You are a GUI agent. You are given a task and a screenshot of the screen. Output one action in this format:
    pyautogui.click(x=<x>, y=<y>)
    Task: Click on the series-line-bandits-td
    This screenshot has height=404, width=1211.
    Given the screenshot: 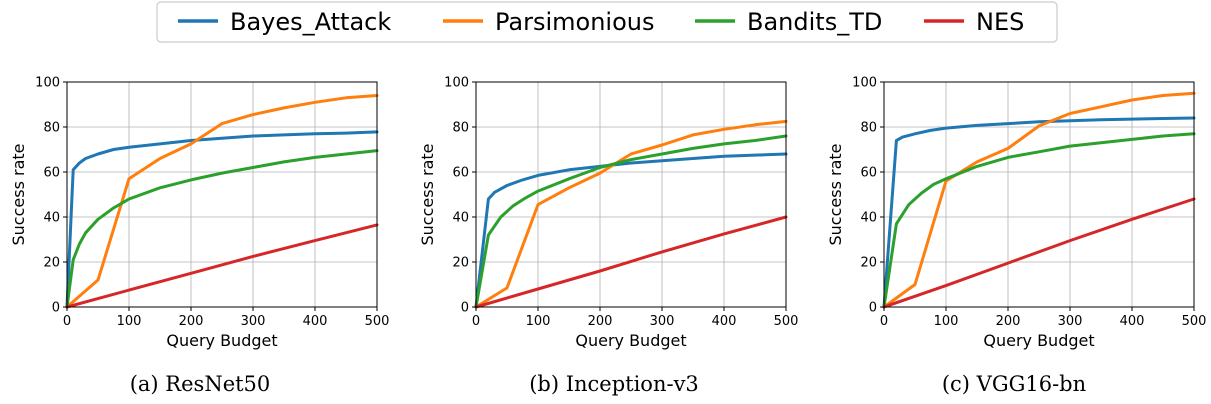 What is the action you would take?
    pyautogui.click(x=1039, y=220)
    